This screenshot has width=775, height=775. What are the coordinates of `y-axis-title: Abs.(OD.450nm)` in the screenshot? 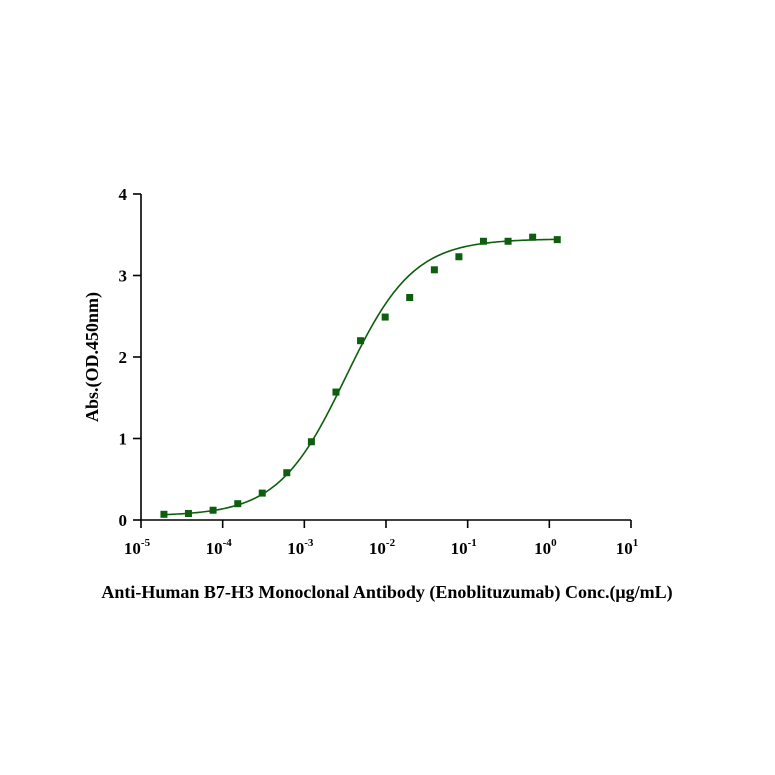 It's located at (92, 357).